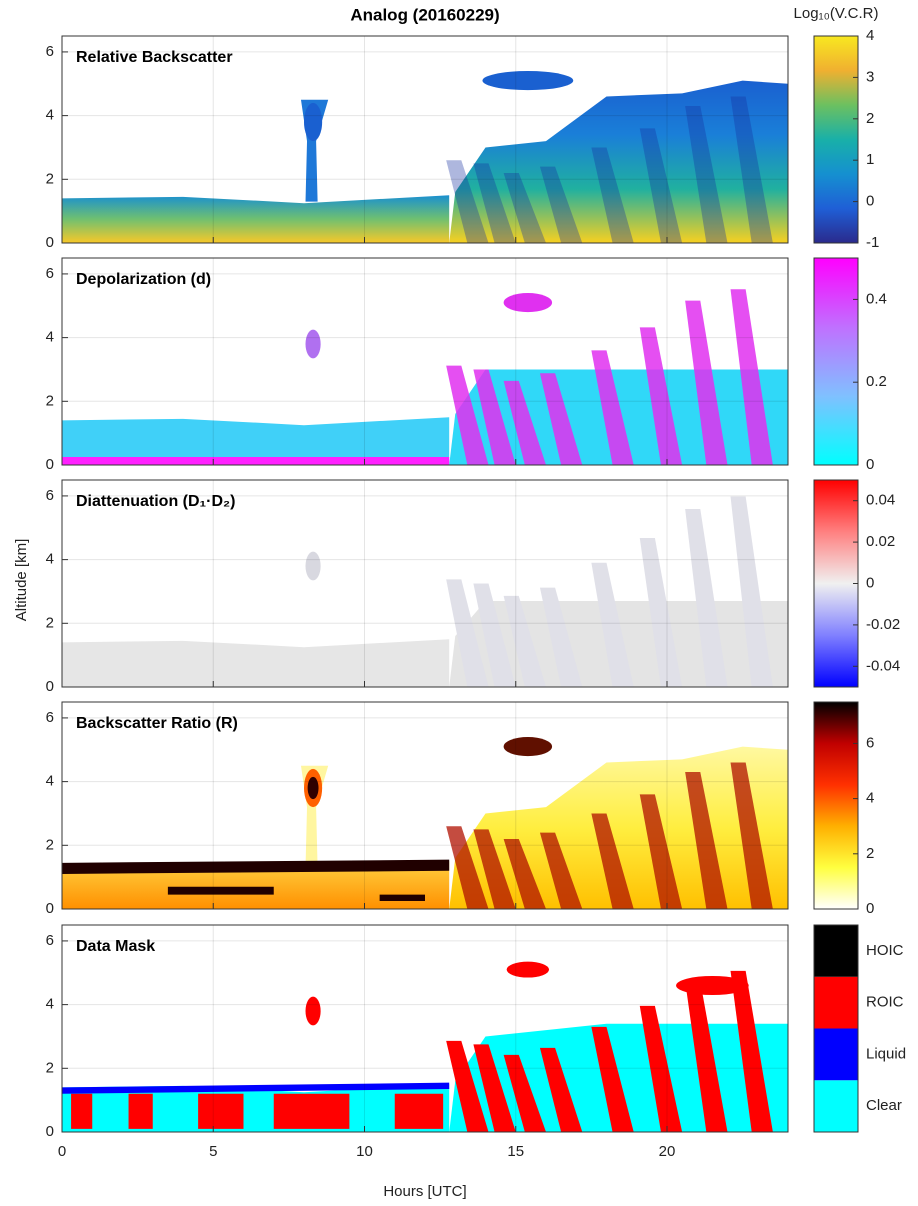 The width and height of the screenshot is (918, 1206). Describe the element at coordinates (515, 1151) in the screenshot. I see `x-tick-label: 15` at that location.